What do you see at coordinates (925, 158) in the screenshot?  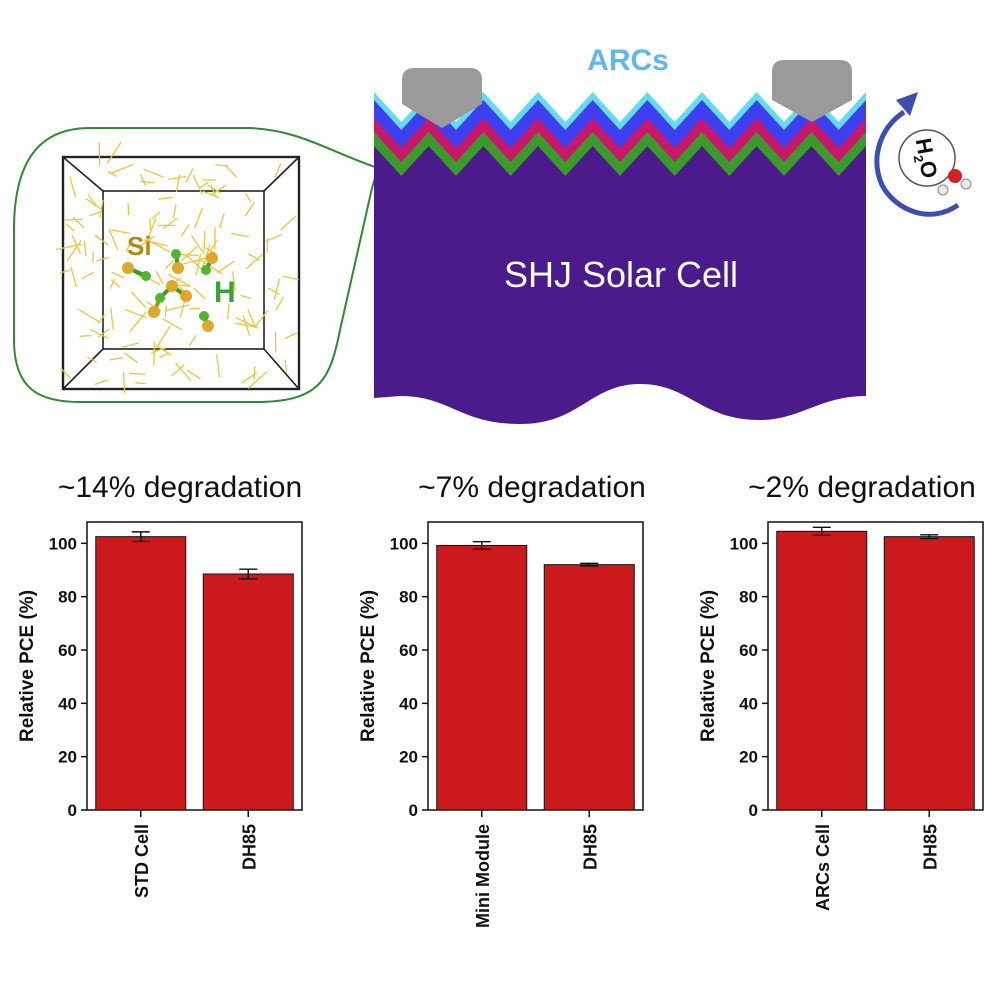 I see `water-label: H2O` at bounding box center [925, 158].